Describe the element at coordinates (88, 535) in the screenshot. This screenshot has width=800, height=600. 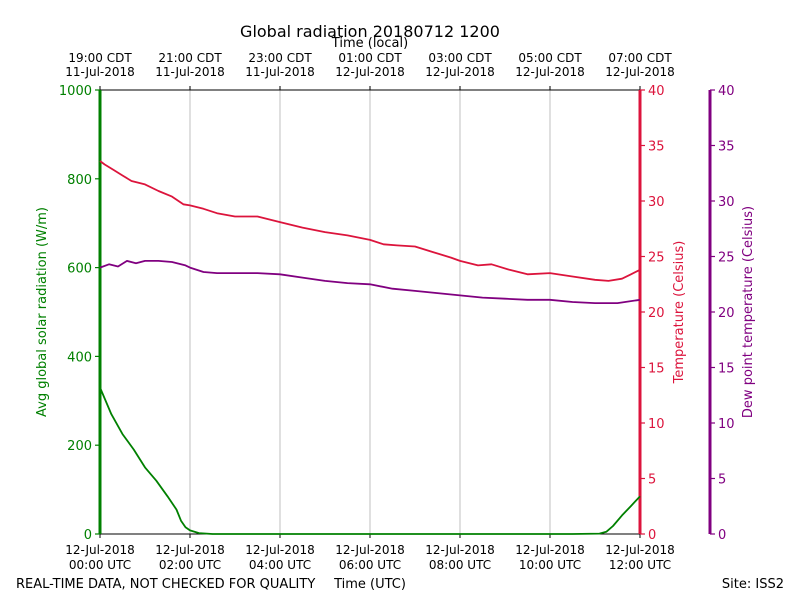
I see `radiation-tick-label-0: 0` at that location.